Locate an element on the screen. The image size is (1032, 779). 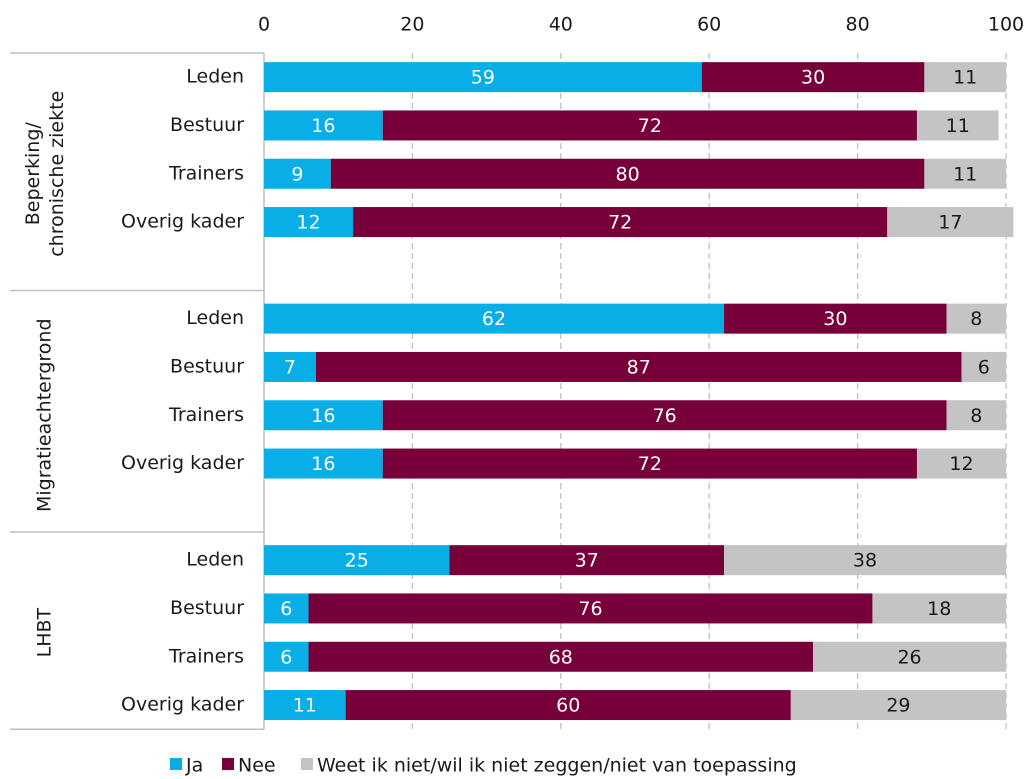
data-label: 29 is located at coordinates (898, 706).